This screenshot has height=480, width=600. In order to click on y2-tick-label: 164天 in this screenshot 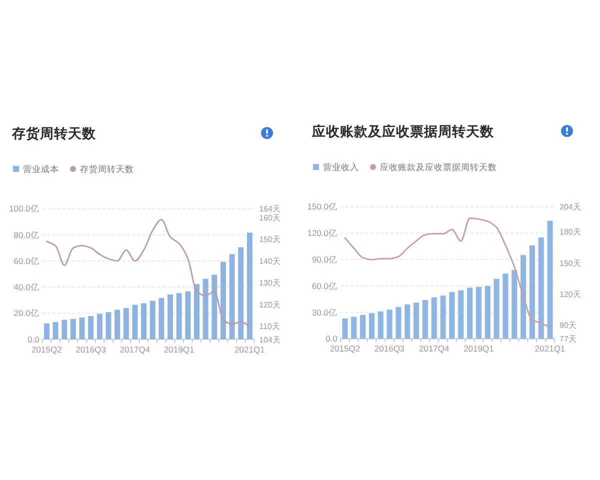, I will do `click(269, 209)`.